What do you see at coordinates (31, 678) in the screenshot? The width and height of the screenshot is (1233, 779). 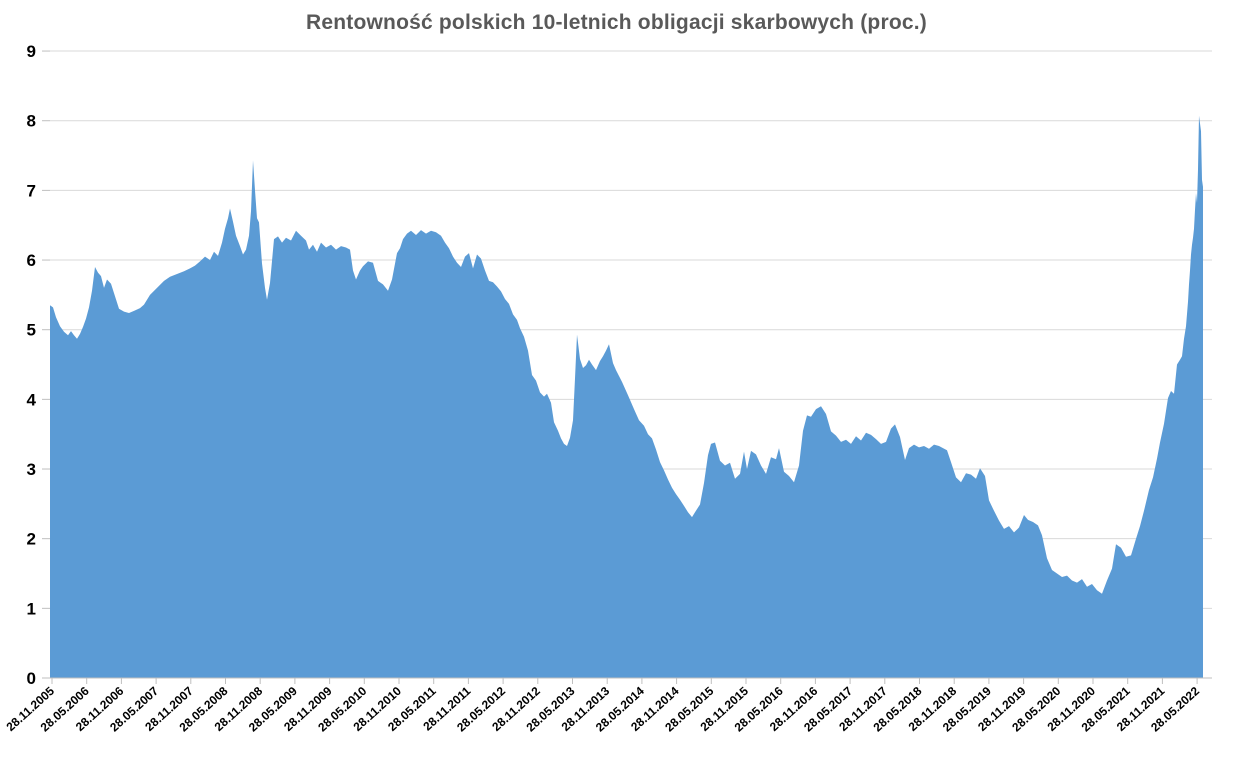 I see `y-axis-label-0: 0` at bounding box center [31, 678].